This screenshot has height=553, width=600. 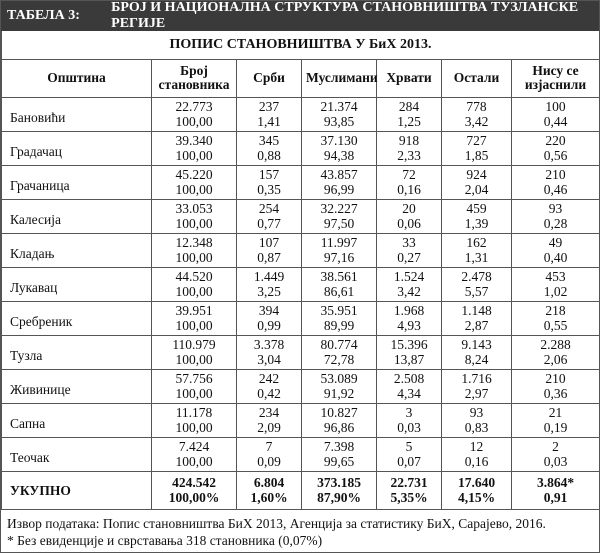 What do you see at coordinates (555, 242) in the screenshot?
I see `count: 49` at bounding box center [555, 242].